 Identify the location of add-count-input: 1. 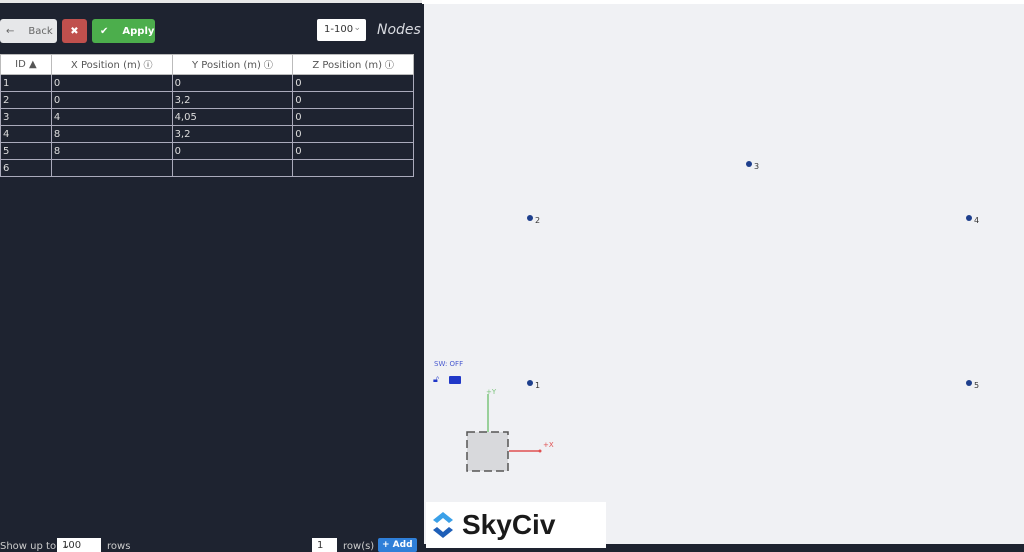
(324, 545).